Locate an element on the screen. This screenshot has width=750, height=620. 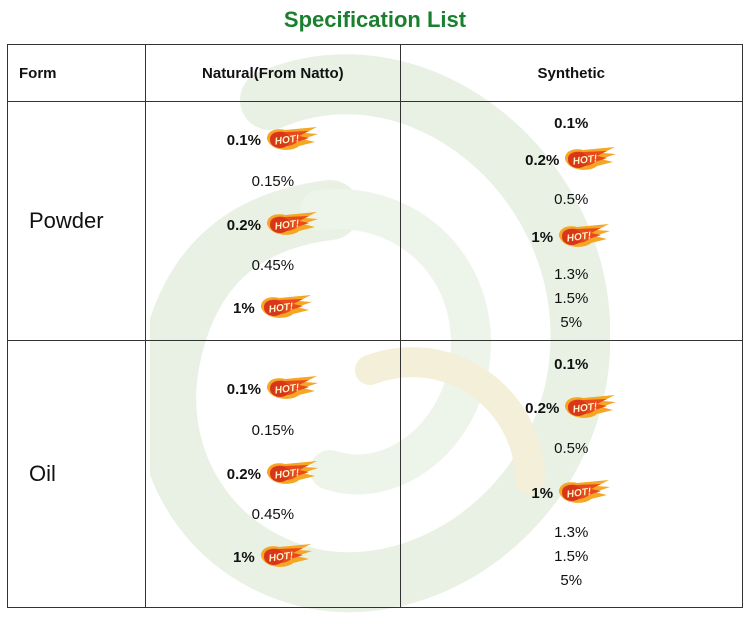
oil-natural-cell: 0.1% HOT! 0.15% 0.2% HOT! 0.45% 1% HOT! is located at coordinates (273, 474).